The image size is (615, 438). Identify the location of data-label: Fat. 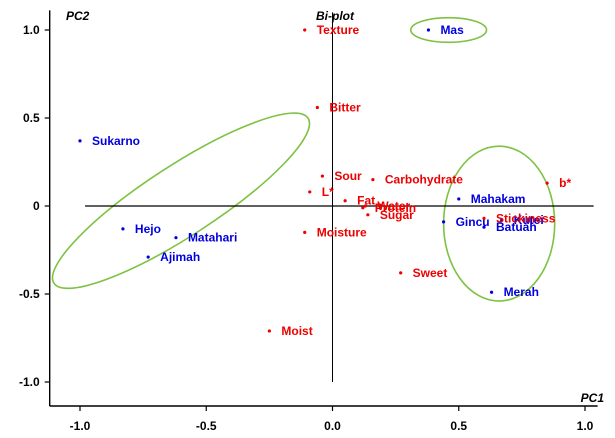
(366, 201).